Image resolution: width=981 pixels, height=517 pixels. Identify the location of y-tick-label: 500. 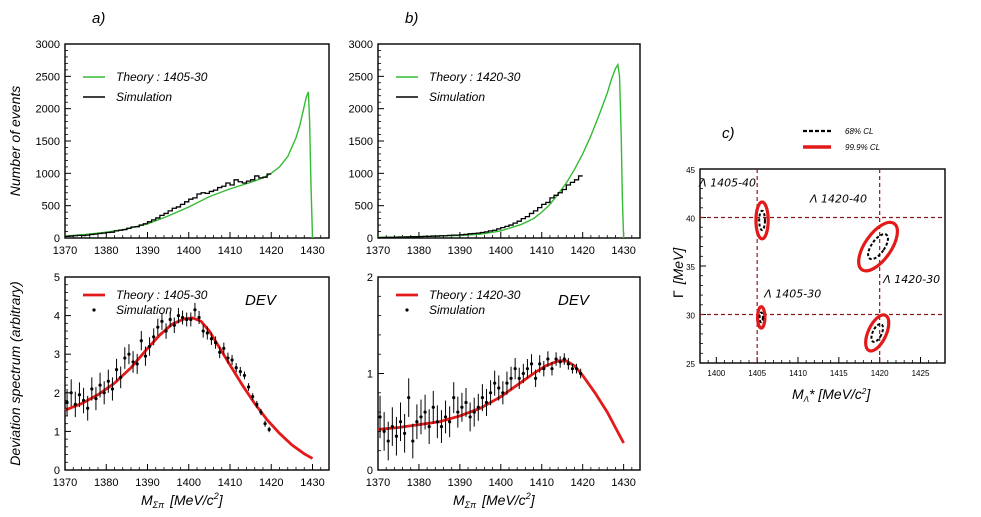
(51, 207).